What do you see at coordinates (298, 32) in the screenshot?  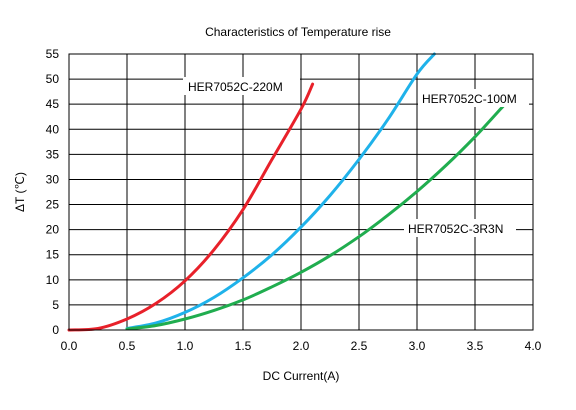 I see `chart-title: Characteristics of Temperature rise` at bounding box center [298, 32].